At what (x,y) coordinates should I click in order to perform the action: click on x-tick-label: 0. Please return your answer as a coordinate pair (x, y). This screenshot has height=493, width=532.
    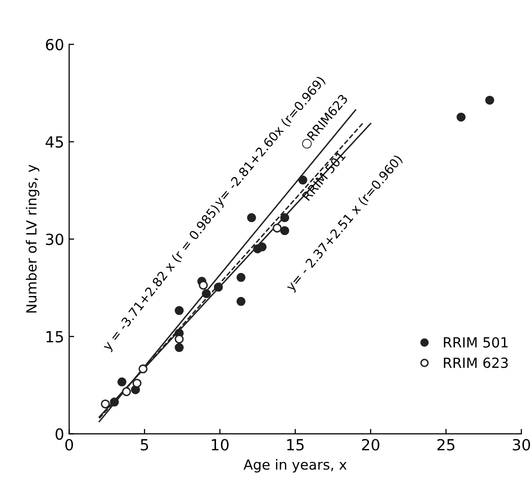
    Looking at the image, I should click on (69, 444).